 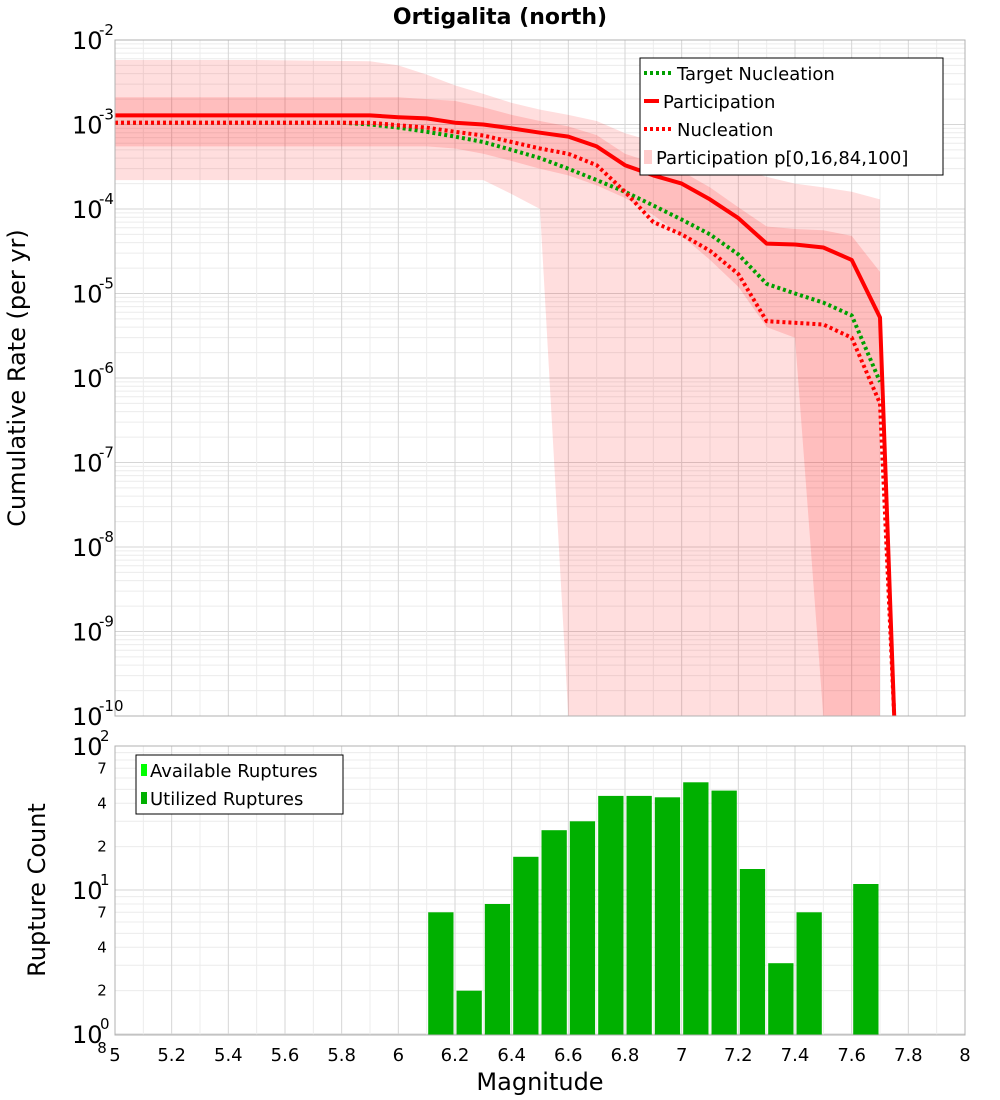 What do you see at coordinates (144, 798) in the screenshot?
I see `legend-swatch-utilized-ruptures` at bounding box center [144, 798].